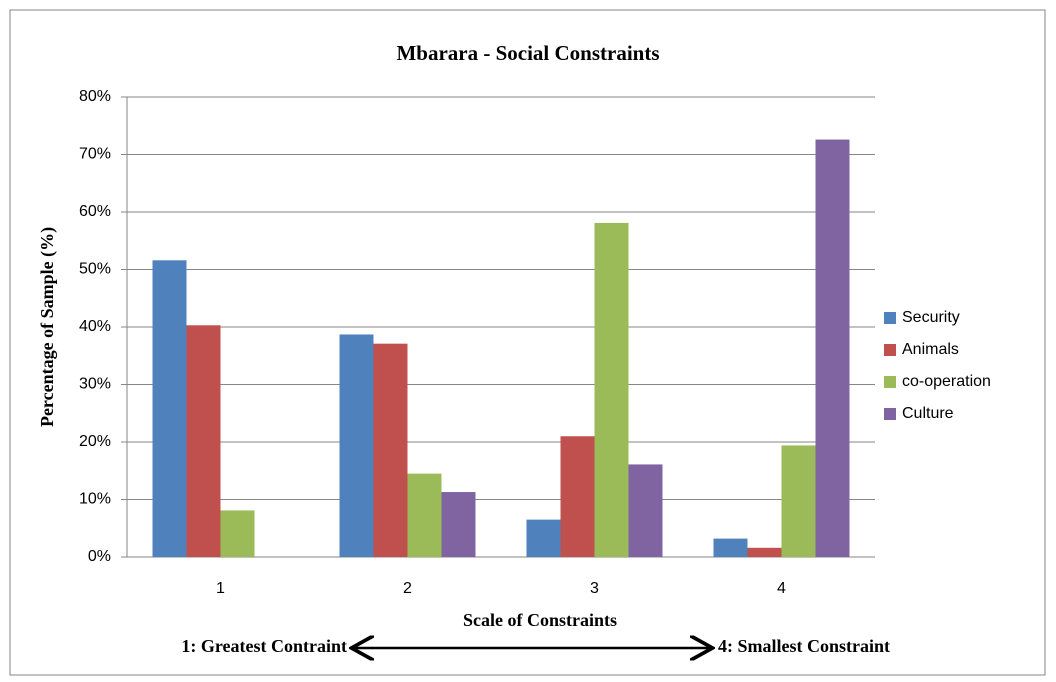 The width and height of the screenshot is (1056, 682). What do you see at coordinates (95, 154) in the screenshot?
I see `y-tick-label: 70%` at bounding box center [95, 154].